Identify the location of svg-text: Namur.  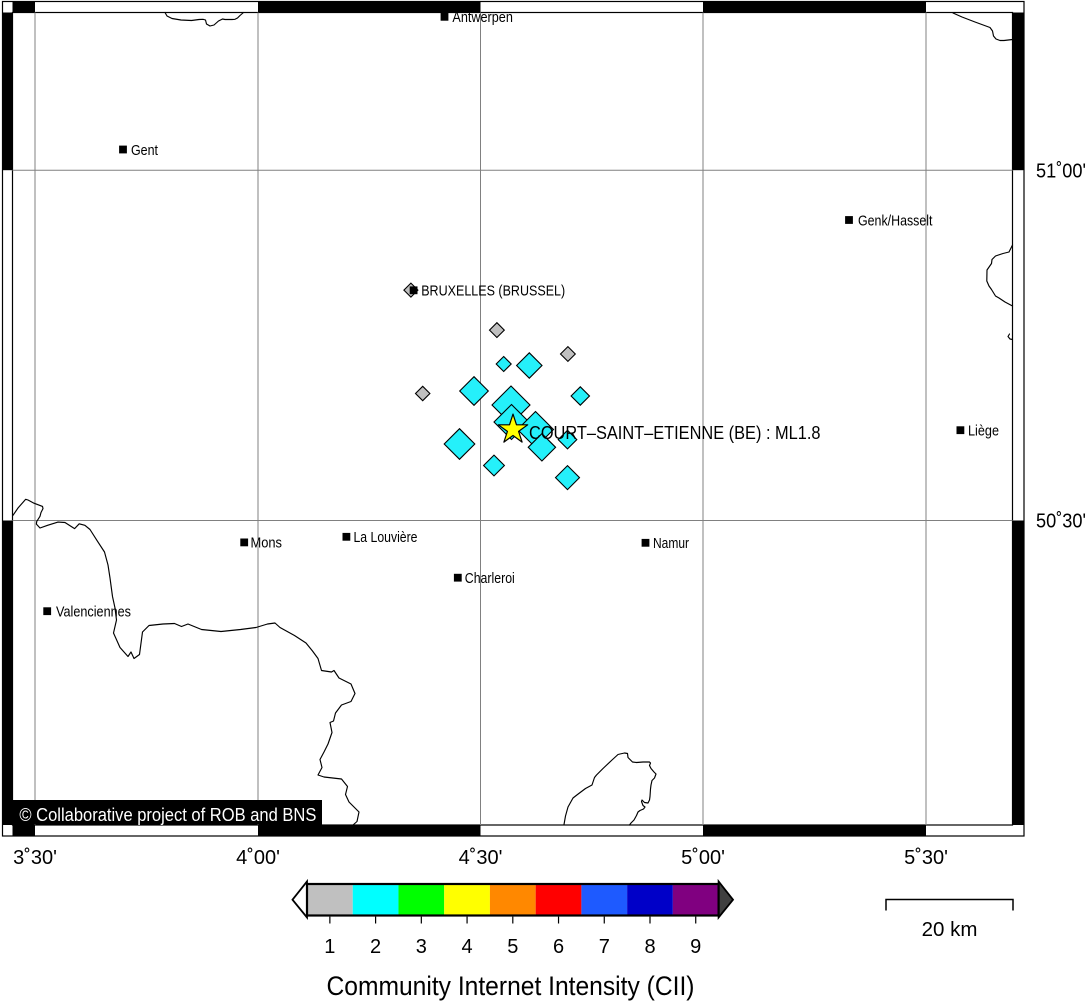
(671, 544).